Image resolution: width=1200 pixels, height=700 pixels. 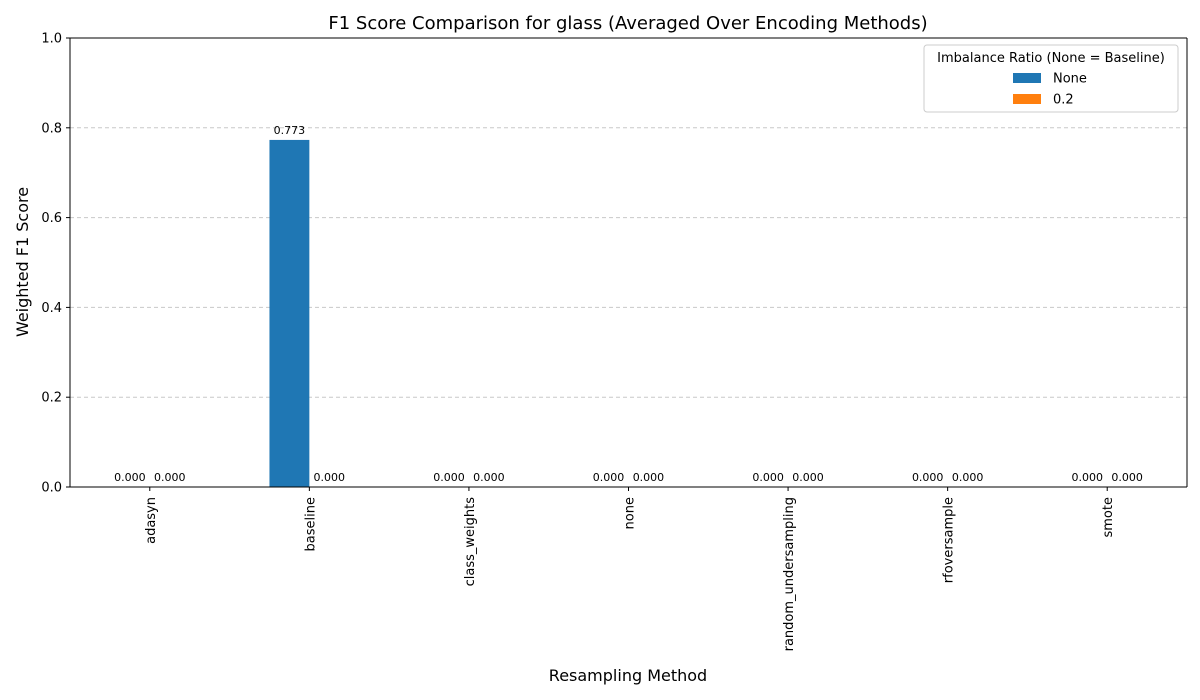 I want to click on legend-title: Imbalance Ratio (None = Baseline), so click(x=1051, y=58).